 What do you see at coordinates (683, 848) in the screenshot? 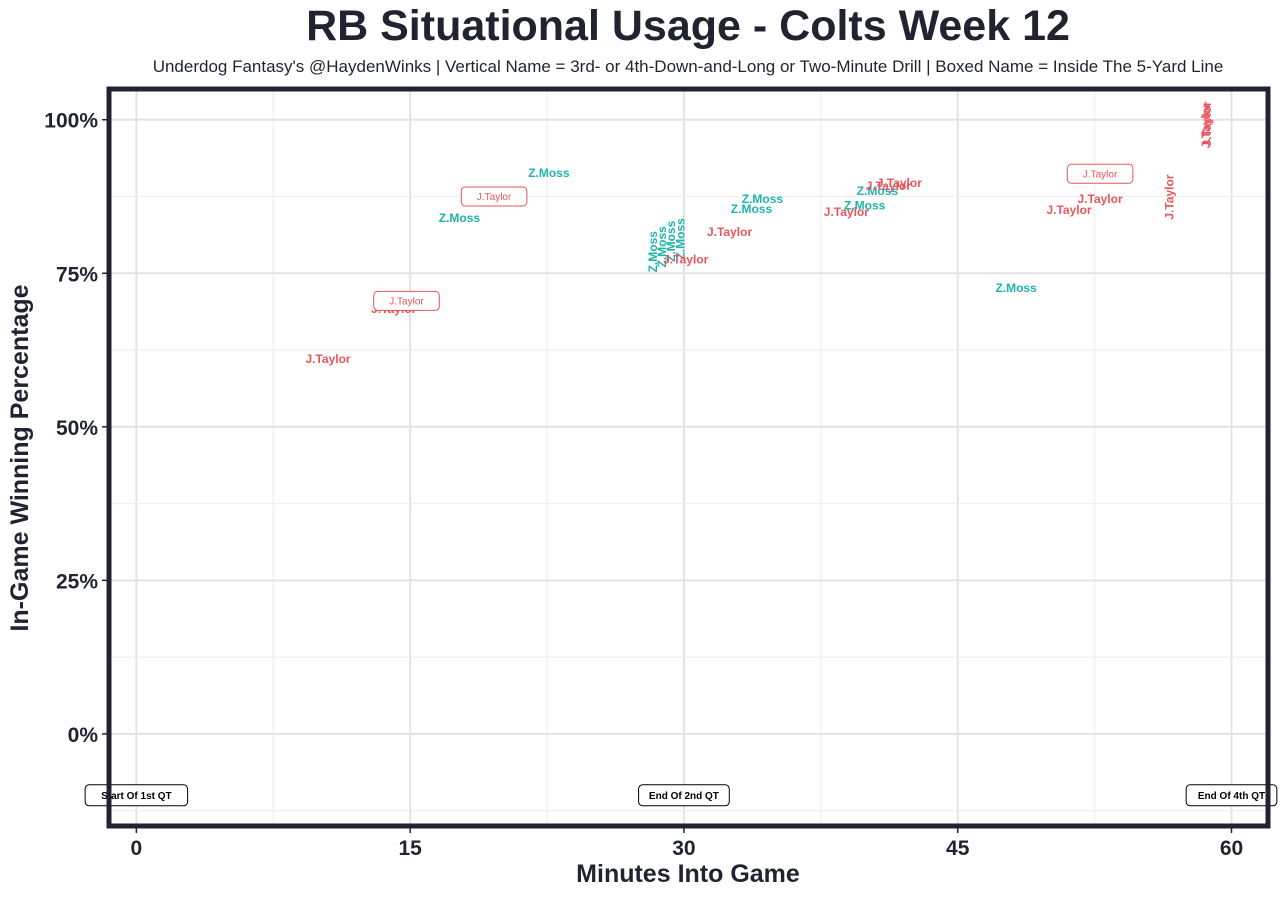
I see `x-tick-label: 30` at bounding box center [683, 848].